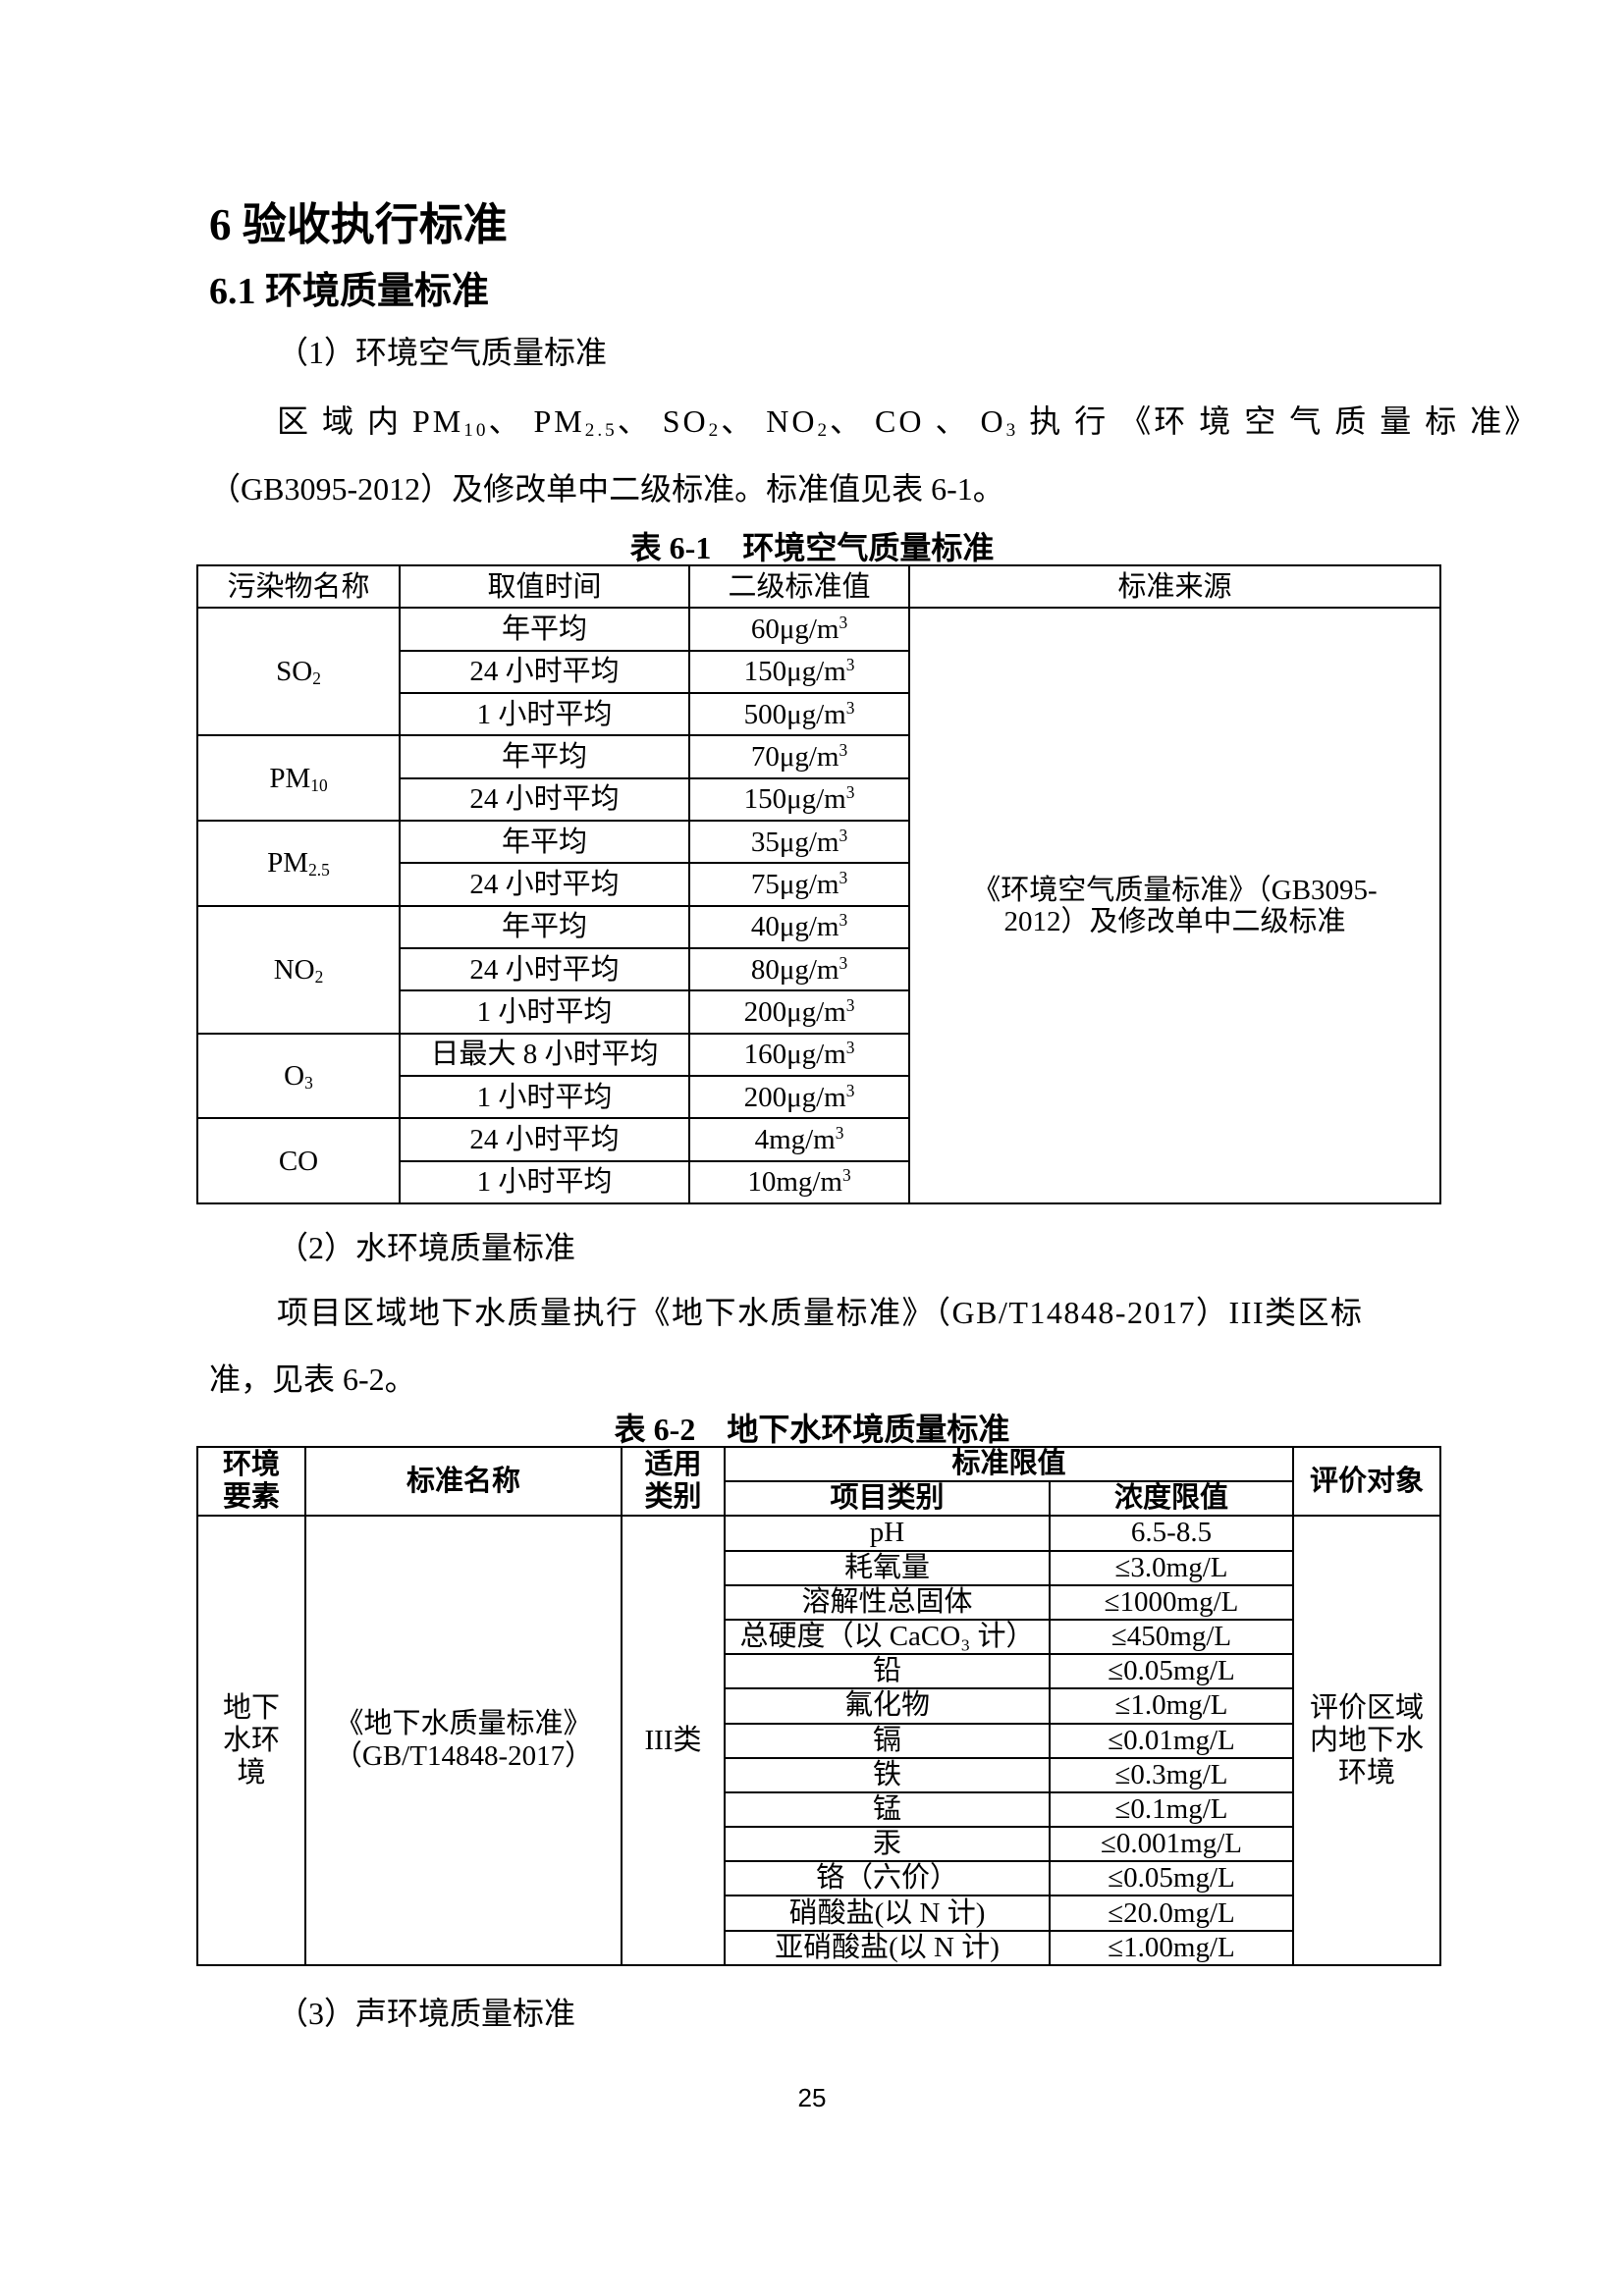 This screenshot has height=2296, width=1624. Describe the element at coordinates (1171, 1913) in the screenshot. I see `limit-cell: ≤20.0mg/L` at that location.